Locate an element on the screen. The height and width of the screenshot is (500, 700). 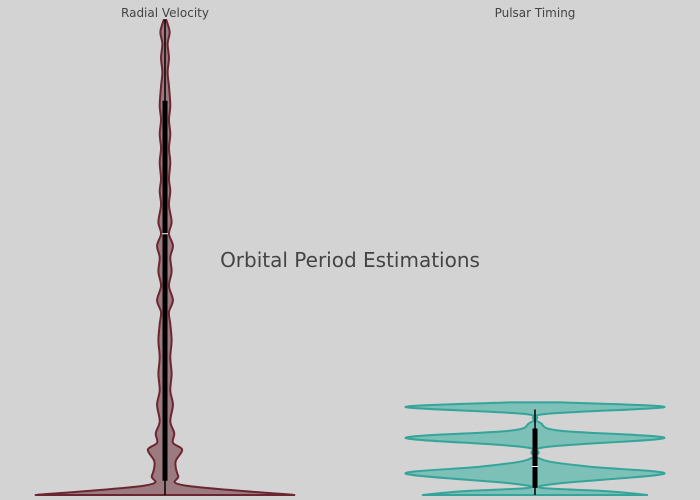
iqr-box-radial-velocity is located at coordinates (165, 290).